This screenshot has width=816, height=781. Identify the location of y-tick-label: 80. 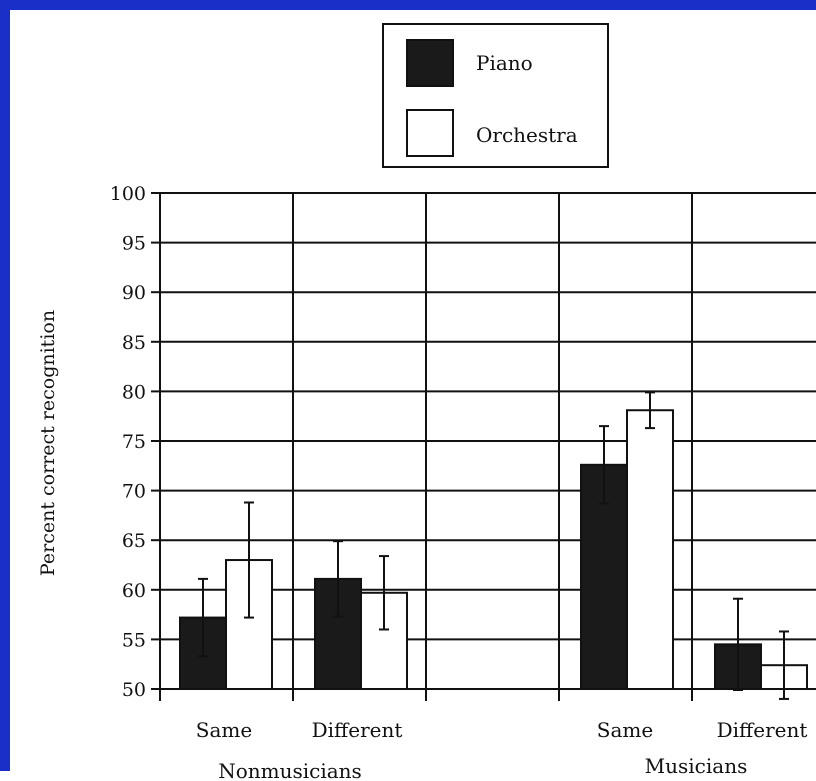
(134, 392).